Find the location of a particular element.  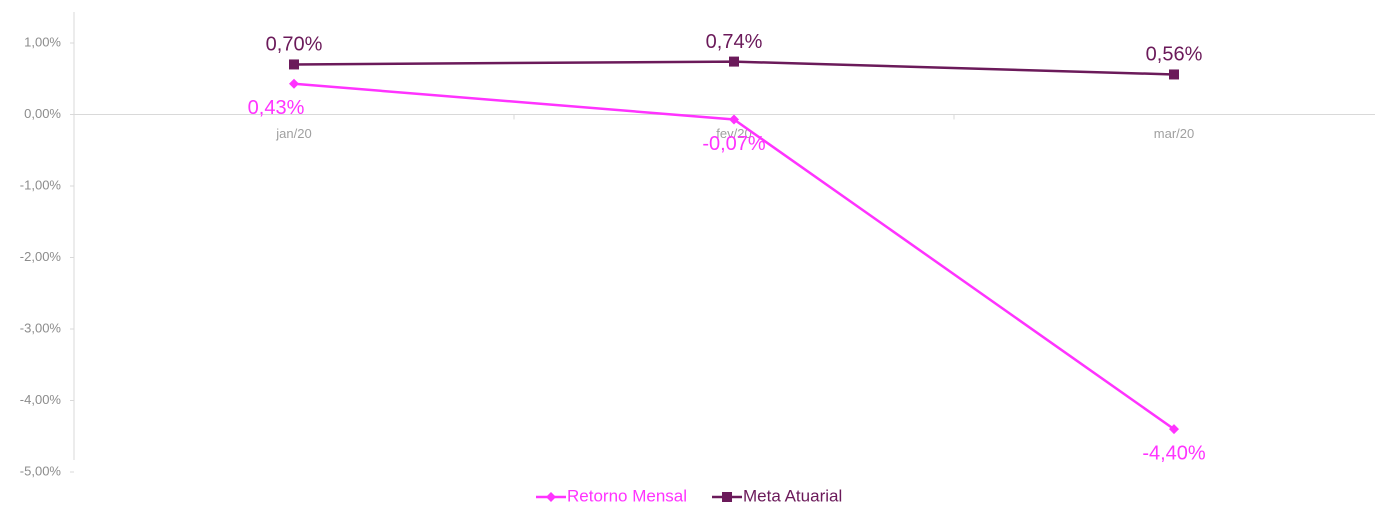

y-tick-label: -2,00% is located at coordinates (41, 256).